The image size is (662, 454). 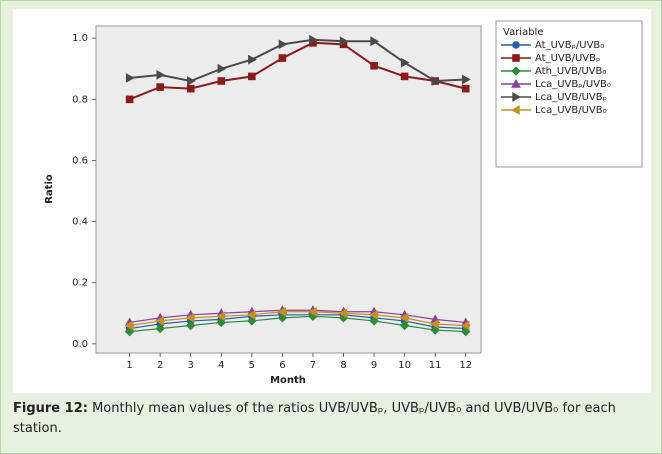 I want to click on legend-title: Variable, so click(x=523, y=32).